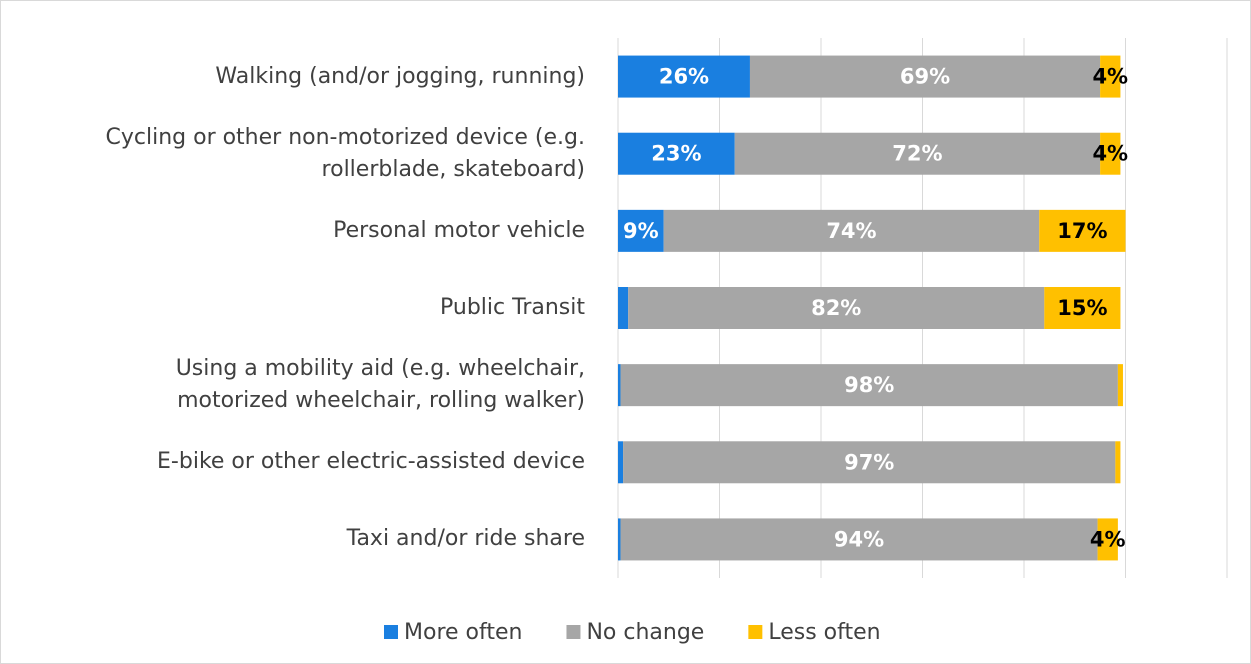  What do you see at coordinates (512, 307) in the screenshot?
I see `category-label: Public Transit` at bounding box center [512, 307].